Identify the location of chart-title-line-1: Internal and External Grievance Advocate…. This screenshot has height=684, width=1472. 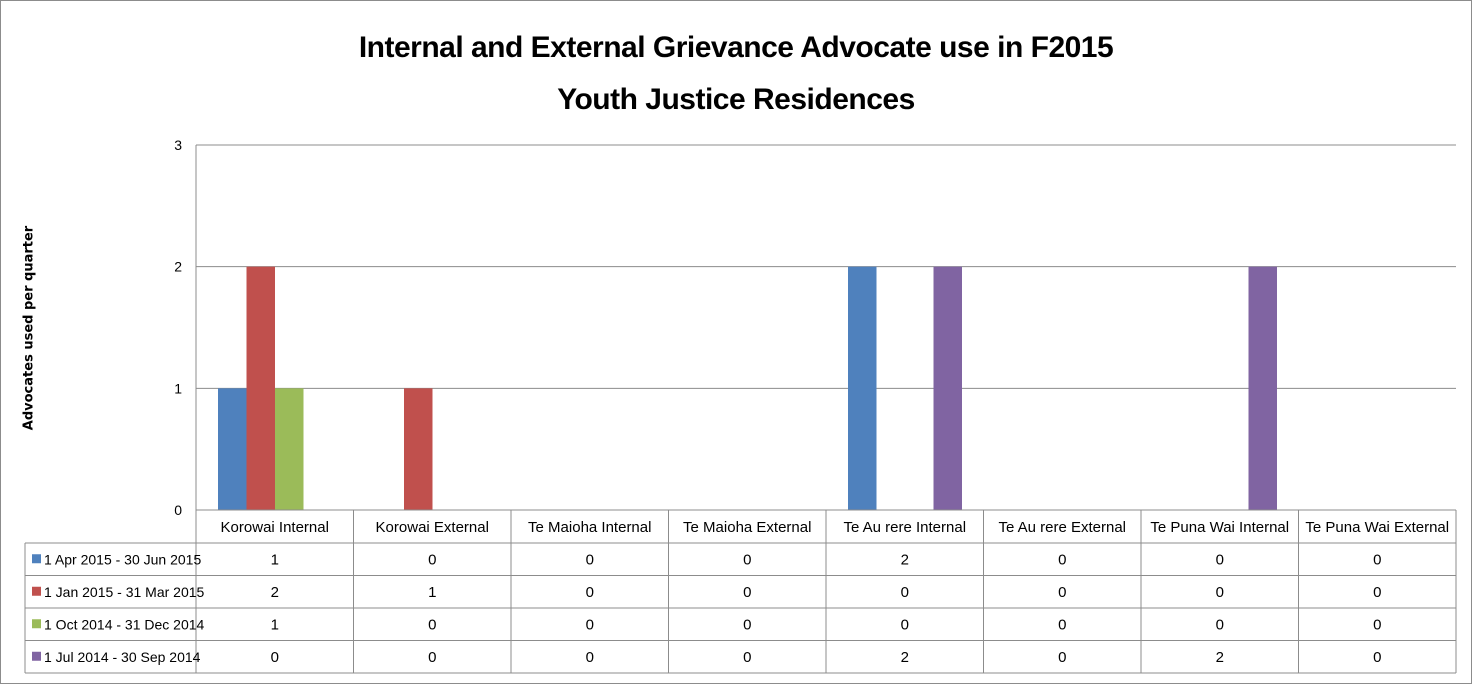
(736, 47).